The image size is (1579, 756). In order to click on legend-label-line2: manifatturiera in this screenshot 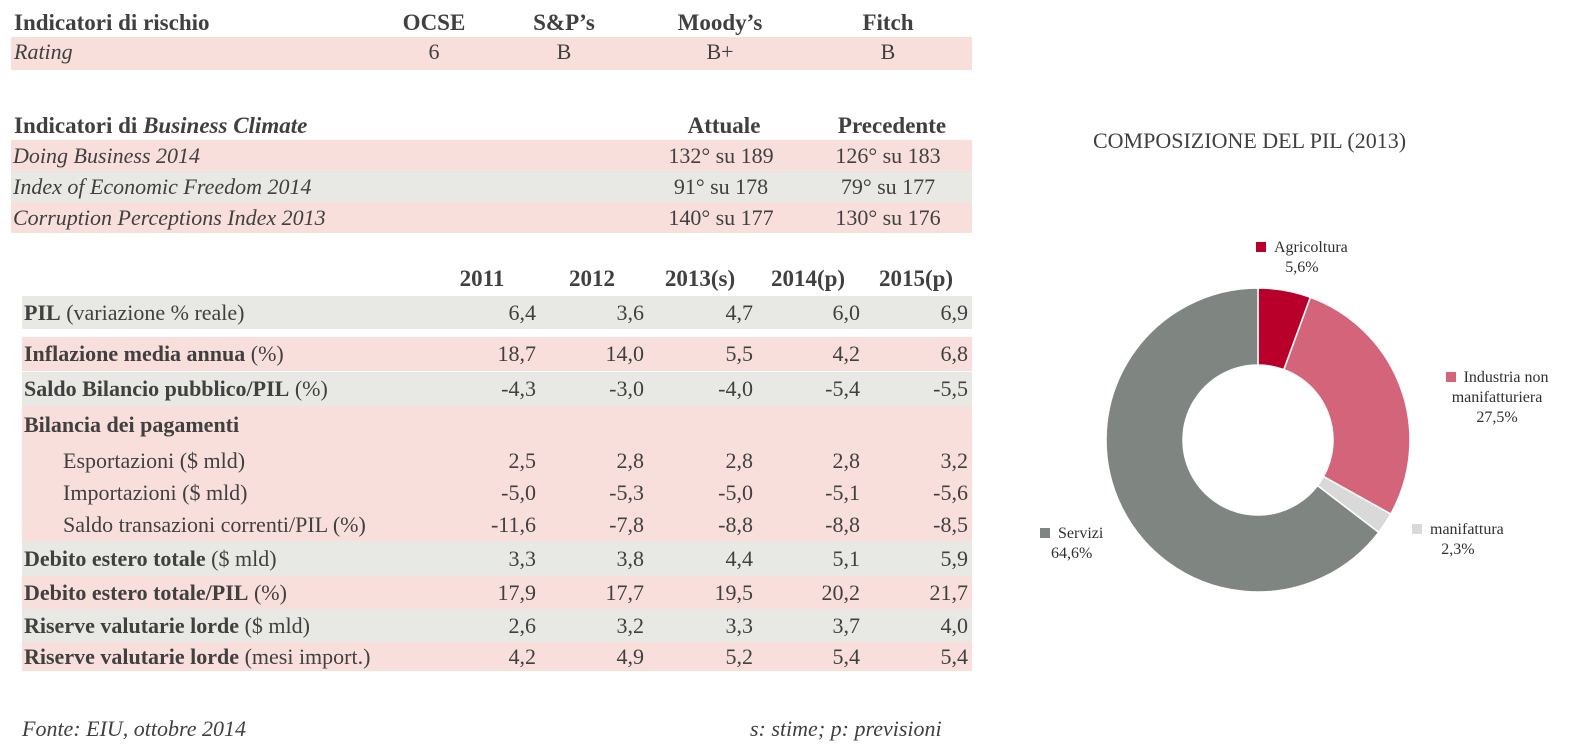, I will do `click(1497, 397)`.